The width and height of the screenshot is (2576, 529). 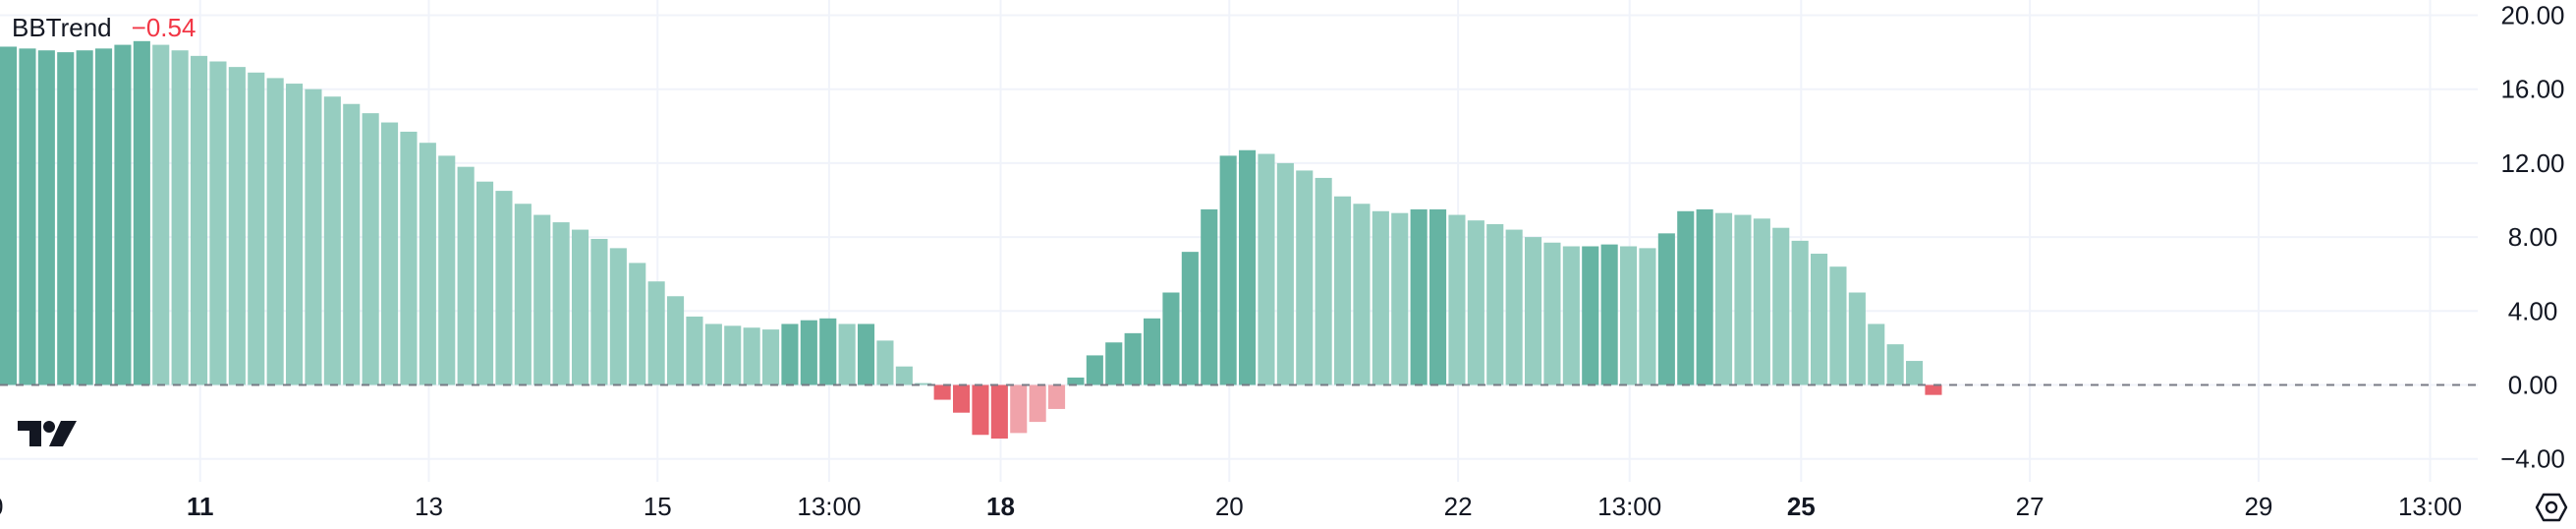 I want to click on x-axis: 13:00 11 13 15 13:00 18 20 22 13:00 25 27 29 13:00, so click(x=1231, y=506).